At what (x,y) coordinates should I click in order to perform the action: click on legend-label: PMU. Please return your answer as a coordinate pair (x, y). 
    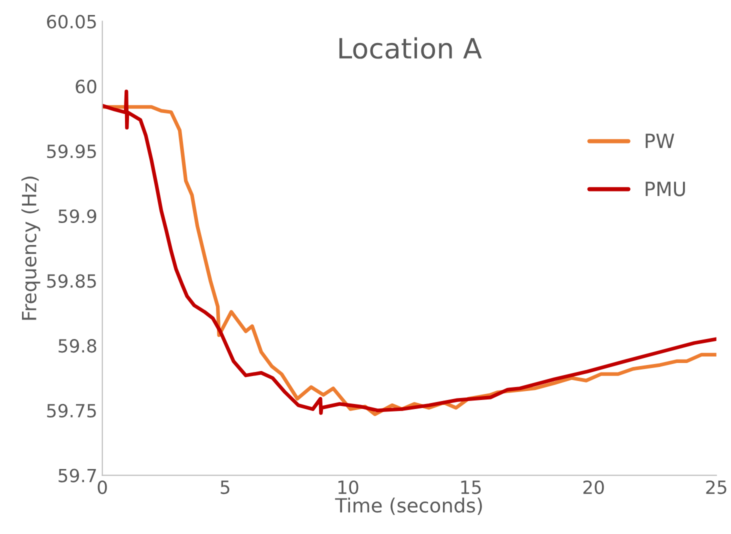
    Looking at the image, I should click on (665, 189).